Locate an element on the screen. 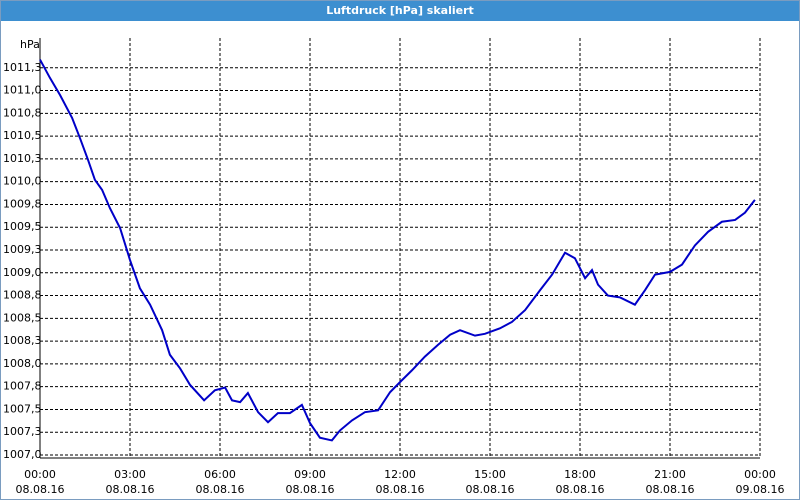 The height and width of the screenshot is (500, 800). x-tick-date: 09.08.16 is located at coordinates (760, 489).